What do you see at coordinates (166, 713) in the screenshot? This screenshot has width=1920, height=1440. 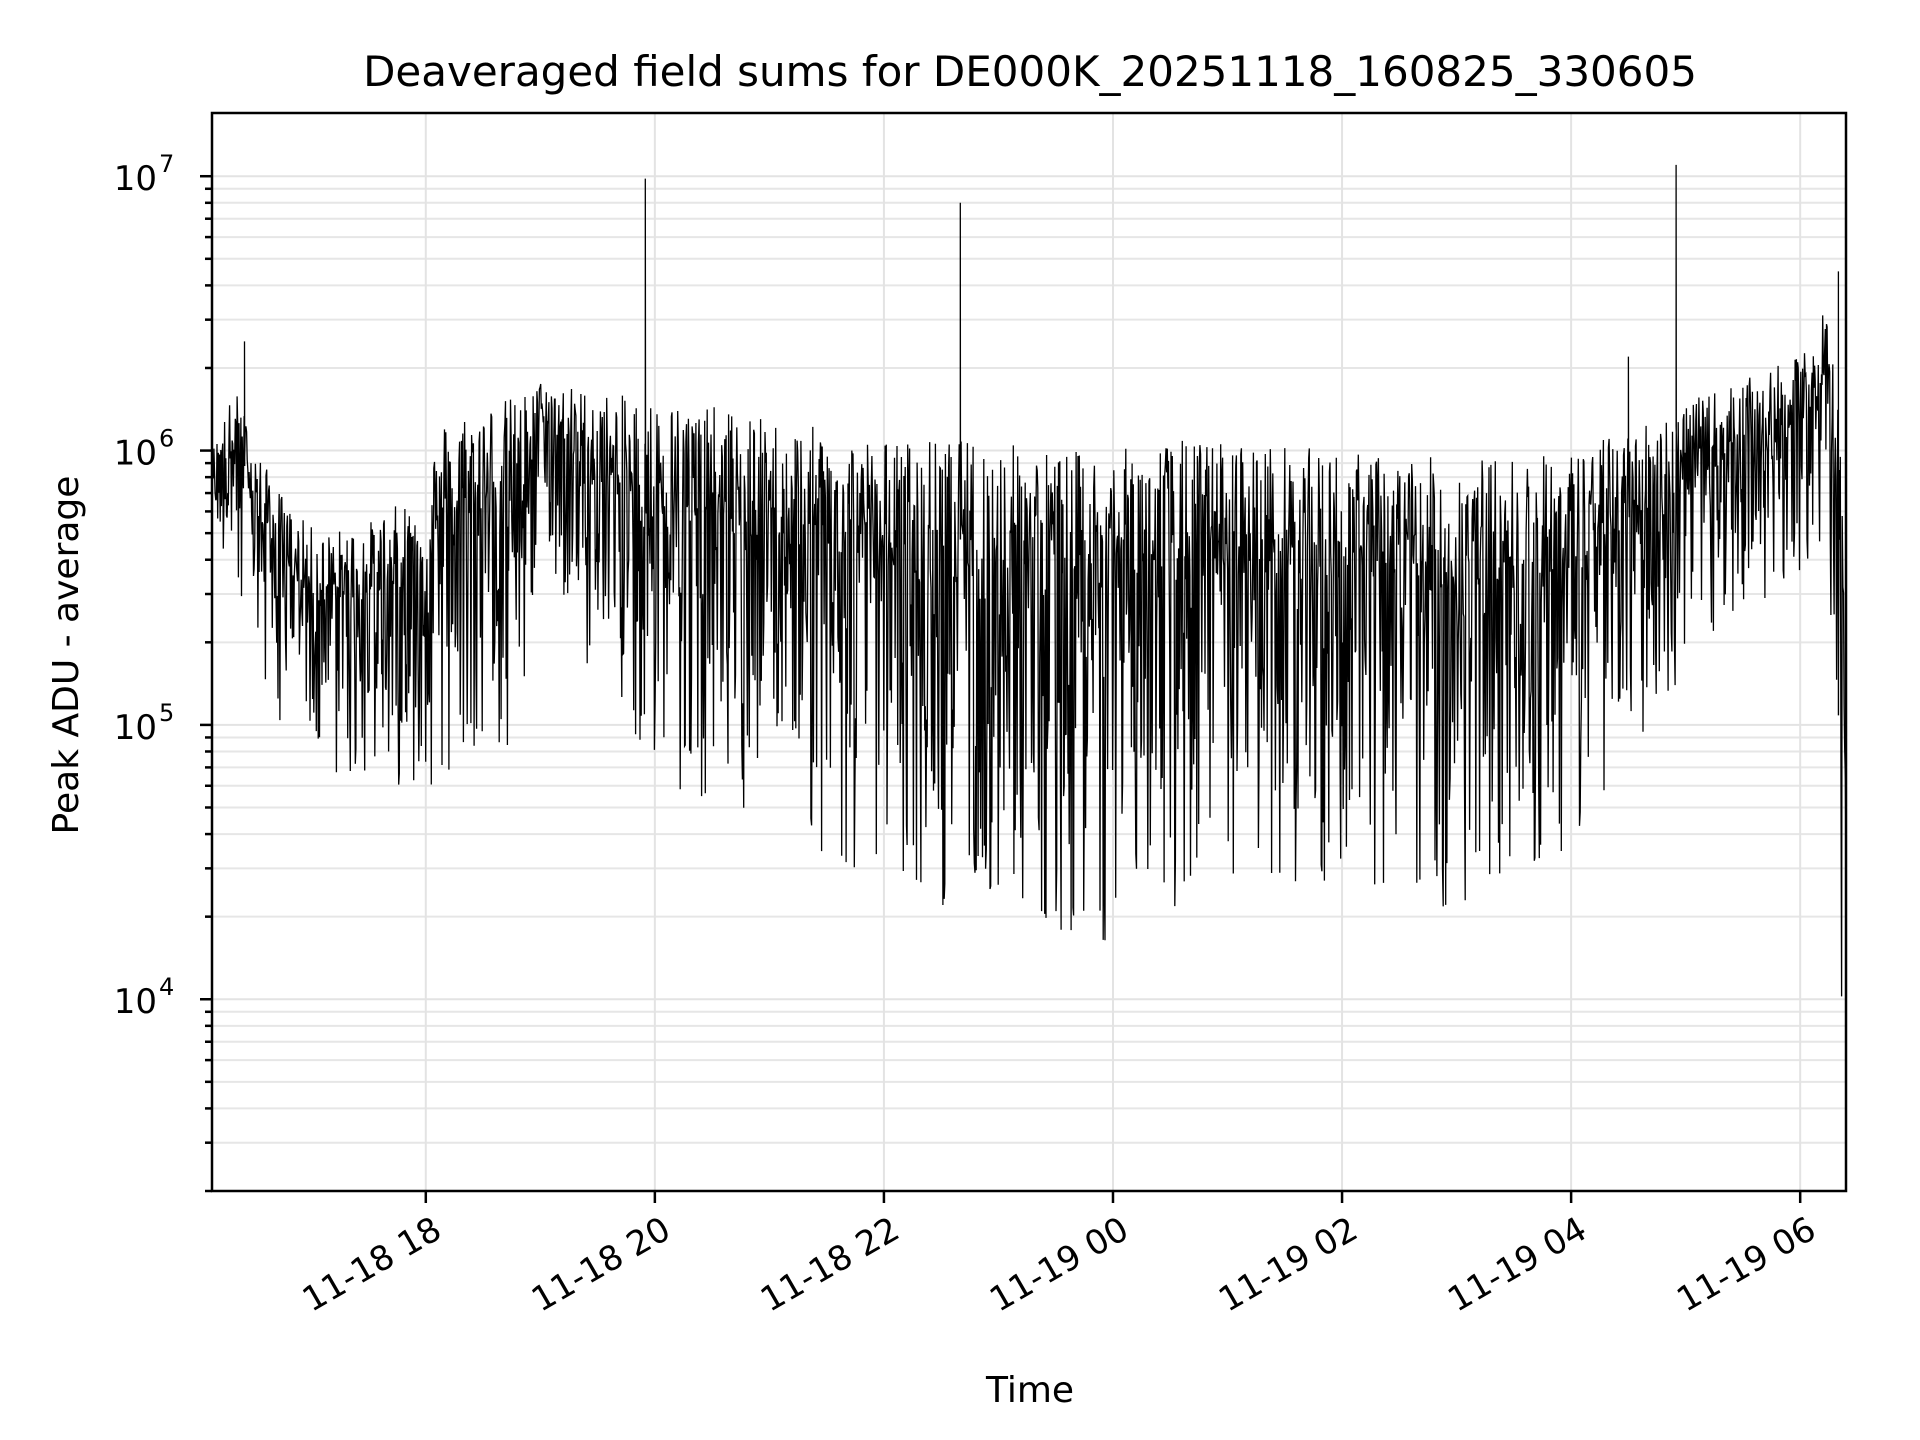 I see `y-tick-exponent: 5` at bounding box center [166, 713].